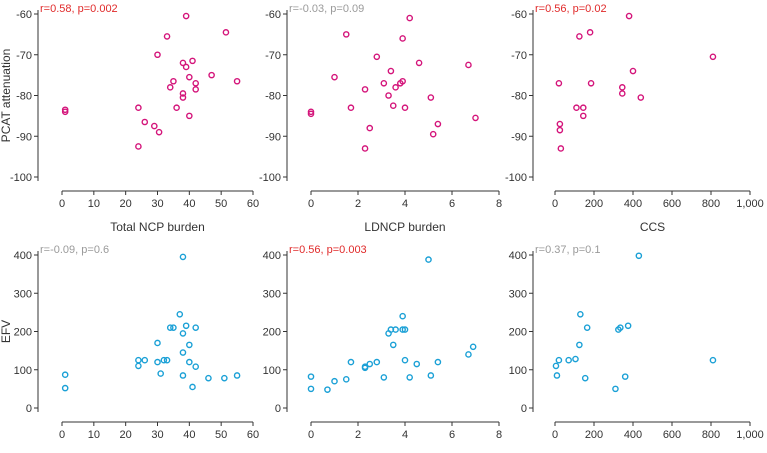 This screenshot has width=767, height=453. I want to click on correlation-annotation: r=-0.03, p=0.09, so click(326, 9).